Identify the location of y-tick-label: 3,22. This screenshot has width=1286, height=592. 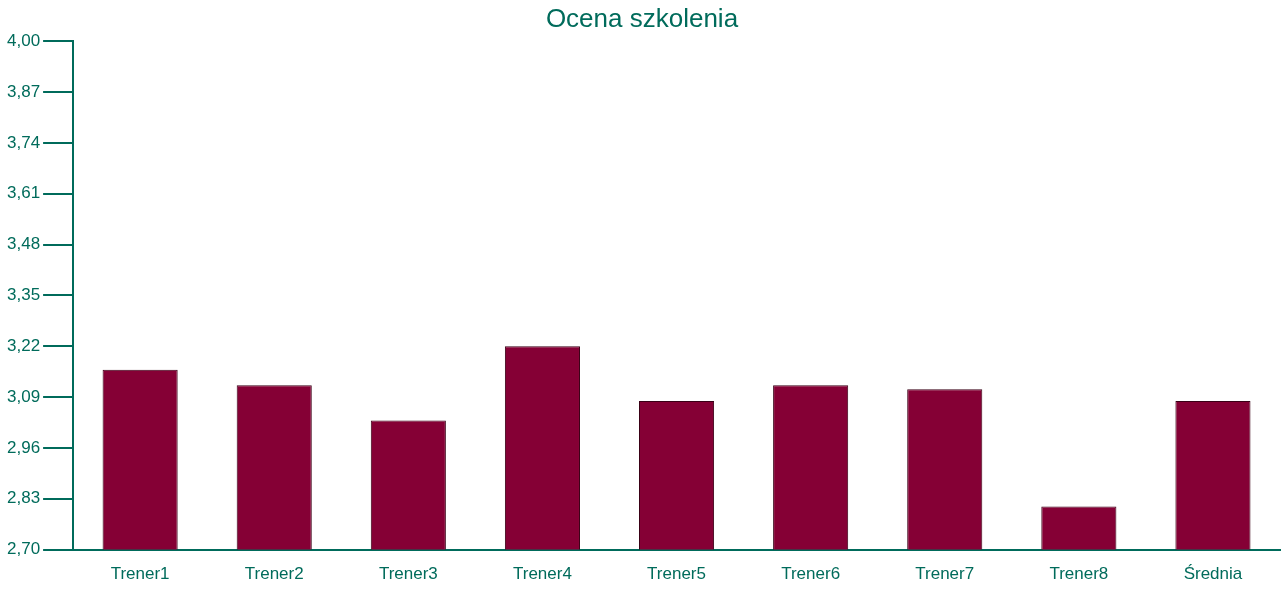
(23, 345).